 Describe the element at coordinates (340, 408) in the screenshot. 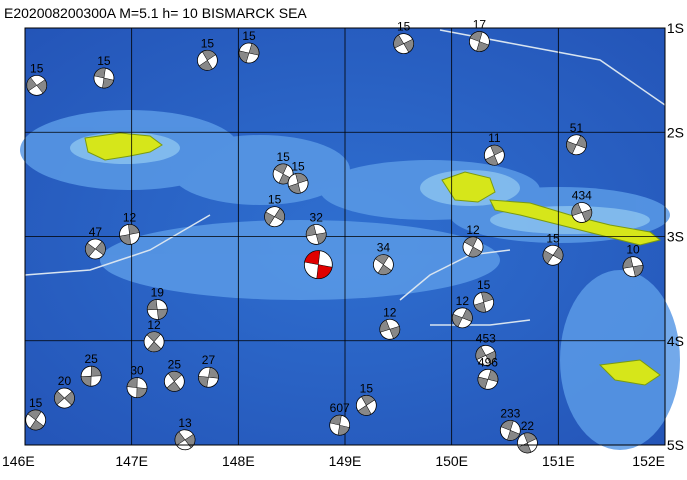

I see `event-label: 607` at that location.